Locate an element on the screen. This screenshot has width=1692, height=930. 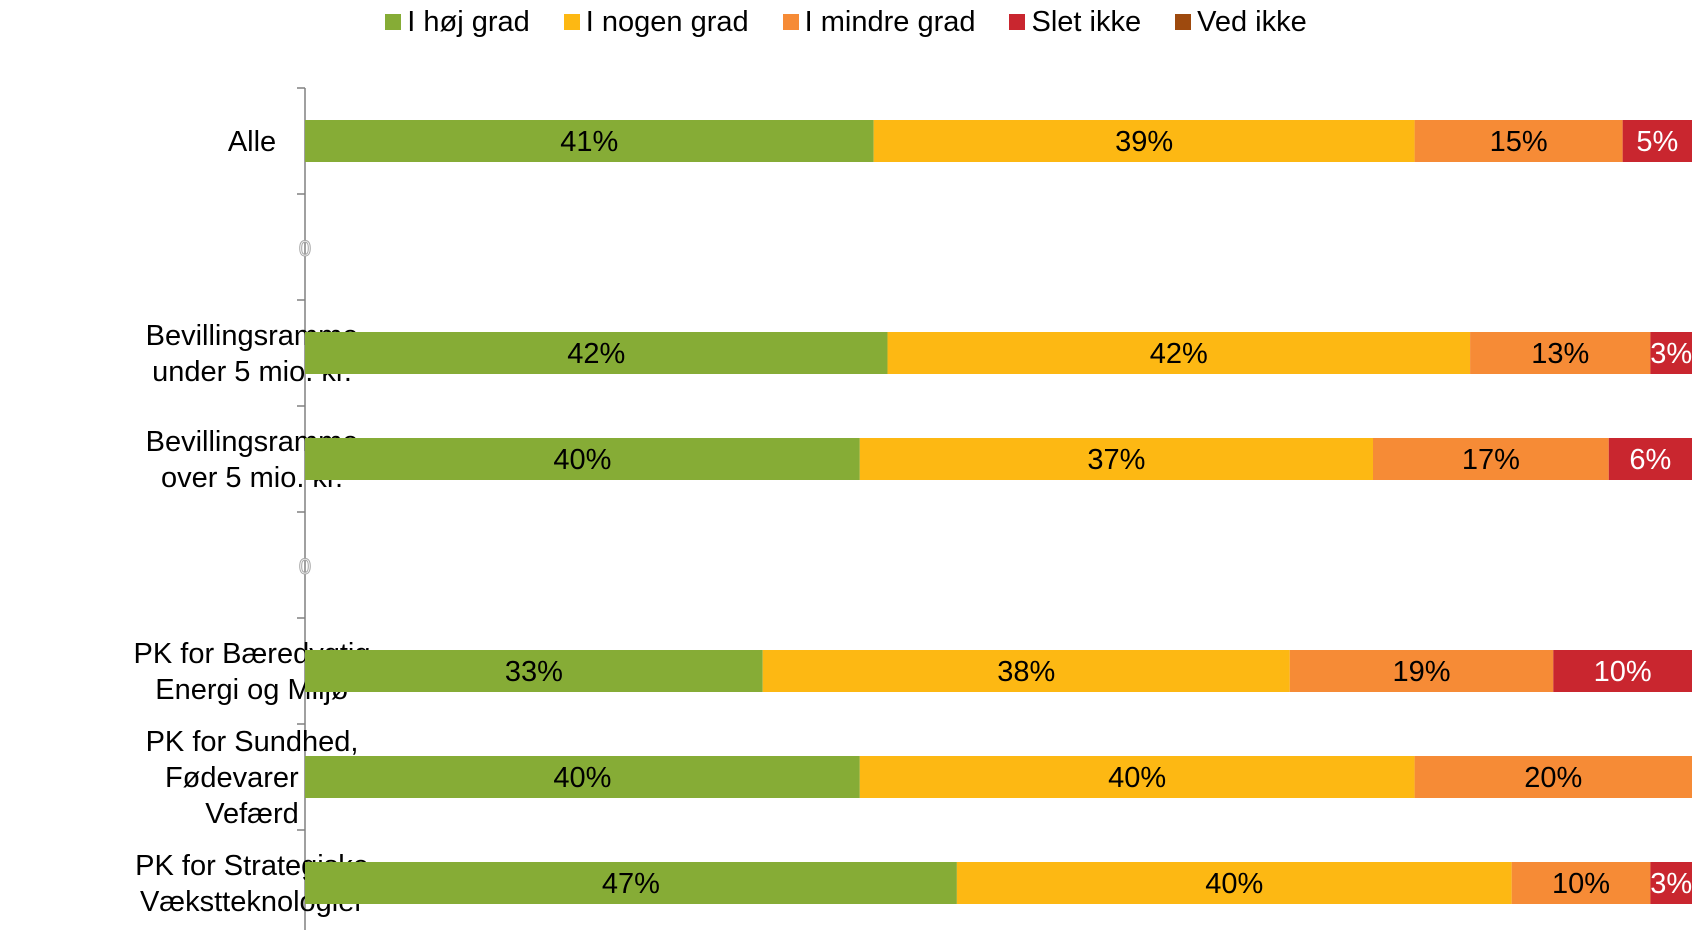
legend-item-i-mindre-grad: I mindre grad is located at coordinates (879, 22).